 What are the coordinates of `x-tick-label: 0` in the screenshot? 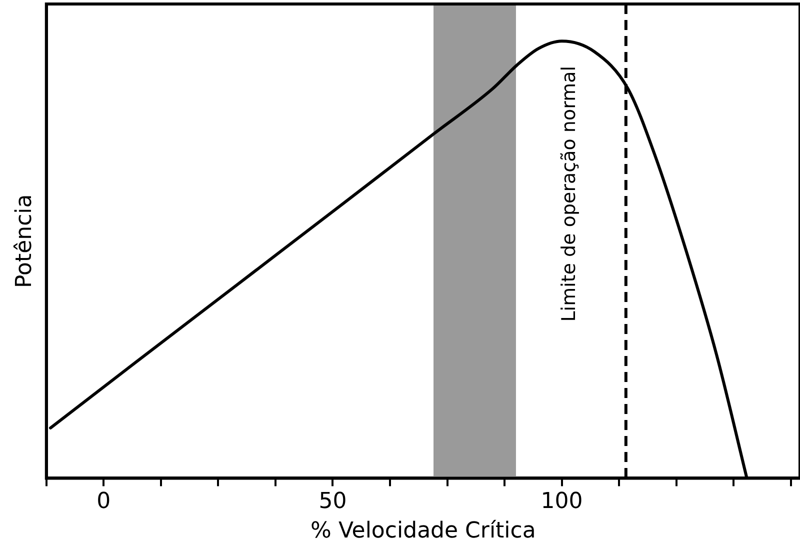 It's located at (103, 501).